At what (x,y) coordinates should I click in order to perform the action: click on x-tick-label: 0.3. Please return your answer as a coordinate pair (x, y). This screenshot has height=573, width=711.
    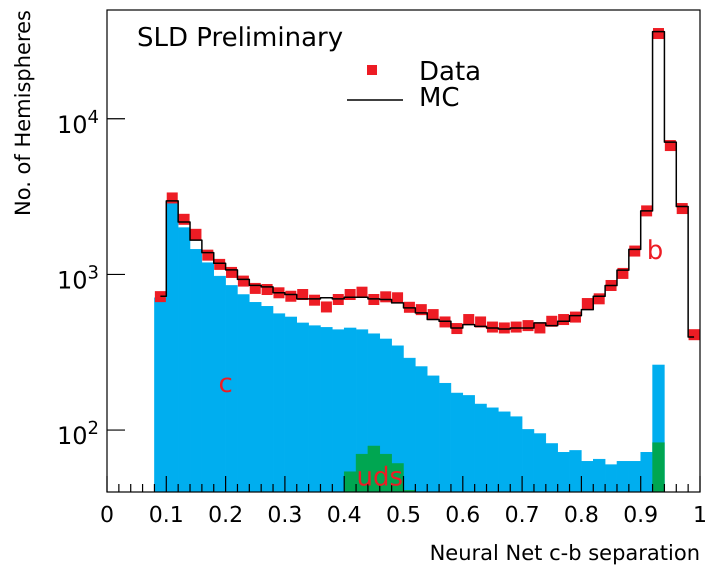
    Looking at the image, I should click on (284, 515).